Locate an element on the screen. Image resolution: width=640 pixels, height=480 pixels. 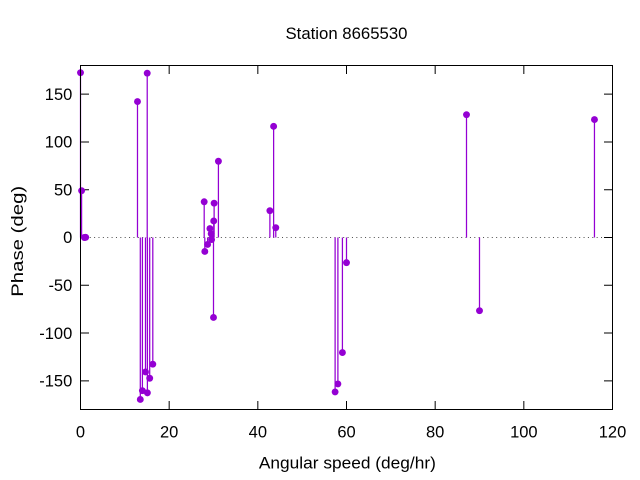
svg-text: 40 is located at coordinates (258, 433).